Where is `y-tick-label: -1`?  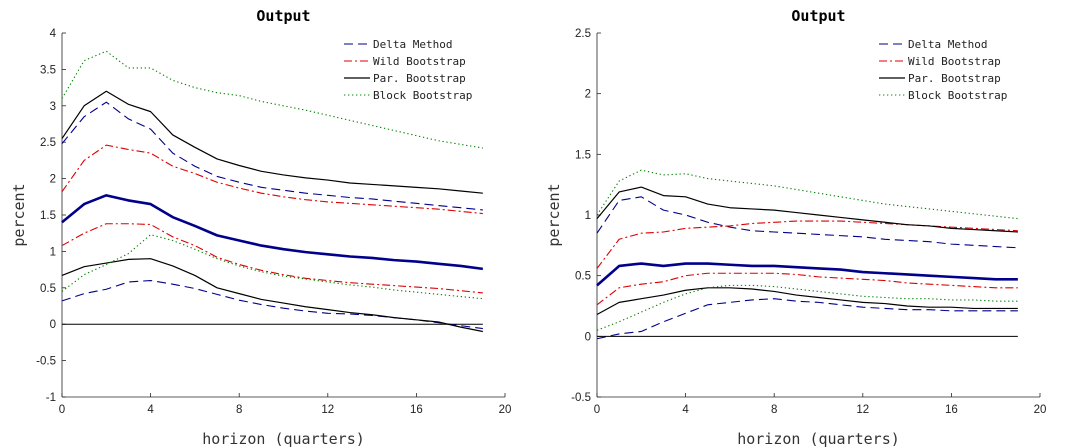 y-tick-label: -1 is located at coordinates (51, 398).